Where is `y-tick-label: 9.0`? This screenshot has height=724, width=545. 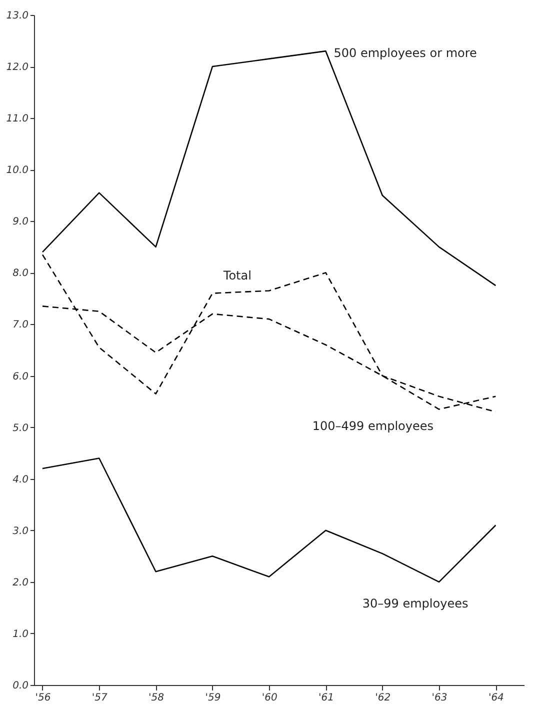 y-tick-label: 9.0 is located at coordinates (20, 222).